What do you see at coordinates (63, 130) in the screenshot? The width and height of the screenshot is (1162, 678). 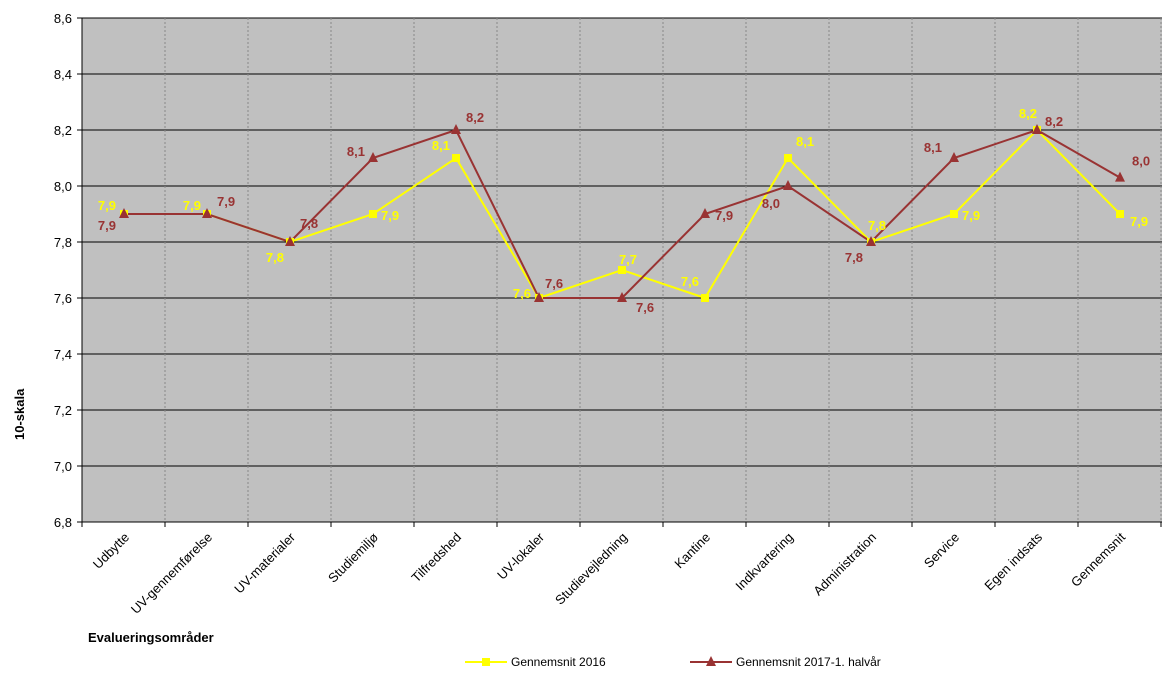 I see `y-tick-label: 8,2` at bounding box center [63, 130].